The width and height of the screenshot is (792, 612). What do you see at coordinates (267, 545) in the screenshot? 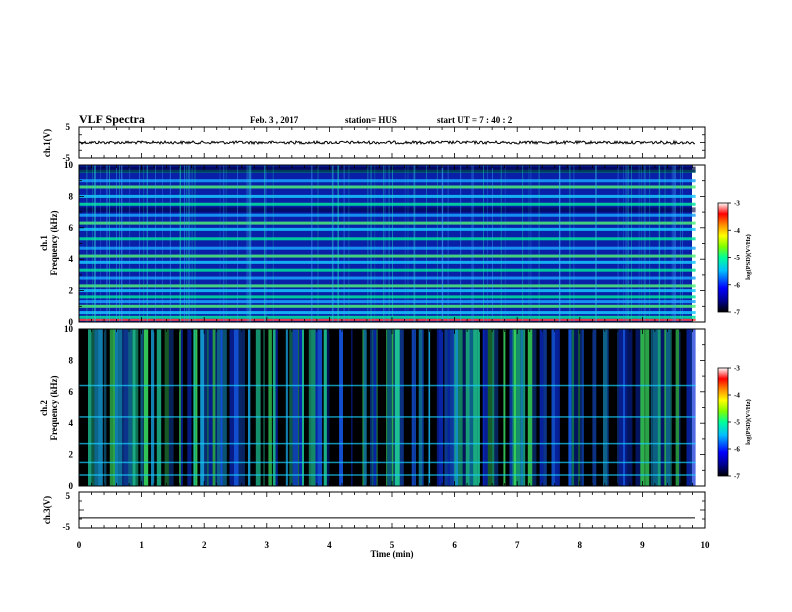
I see `x-tick-label: 3` at bounding box center [267, 545].